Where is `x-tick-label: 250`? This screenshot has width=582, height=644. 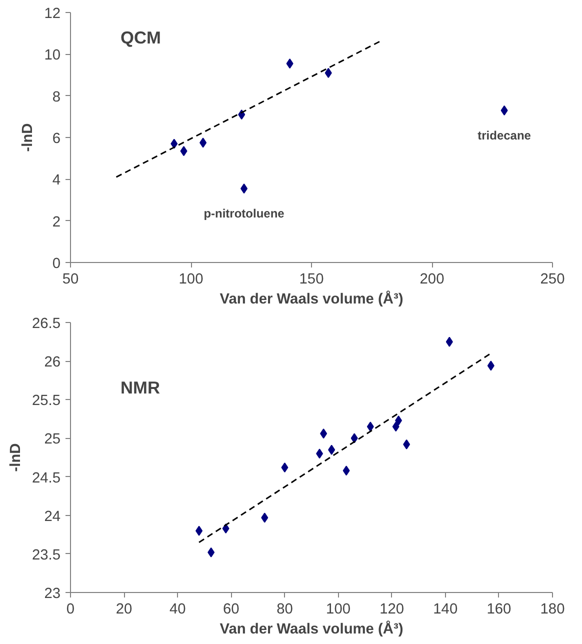
x-tick-label: 250 is located at coordinates (552, 280).